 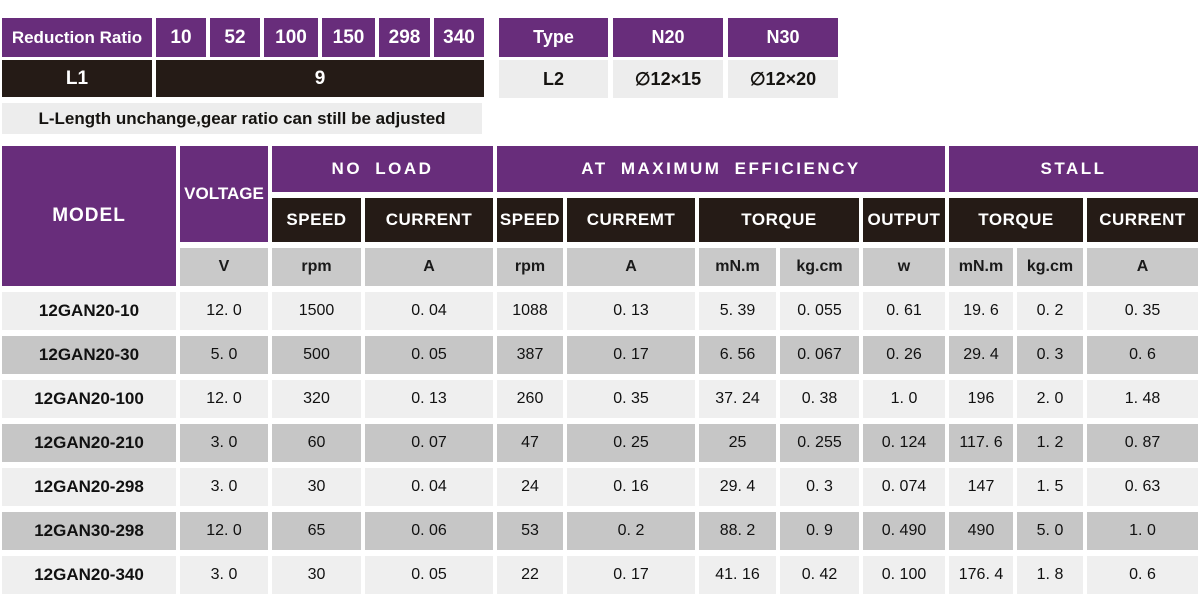 I want to click on reduction-ratio-header-cell: Reduction Ratio, so click(x=77, y=37).